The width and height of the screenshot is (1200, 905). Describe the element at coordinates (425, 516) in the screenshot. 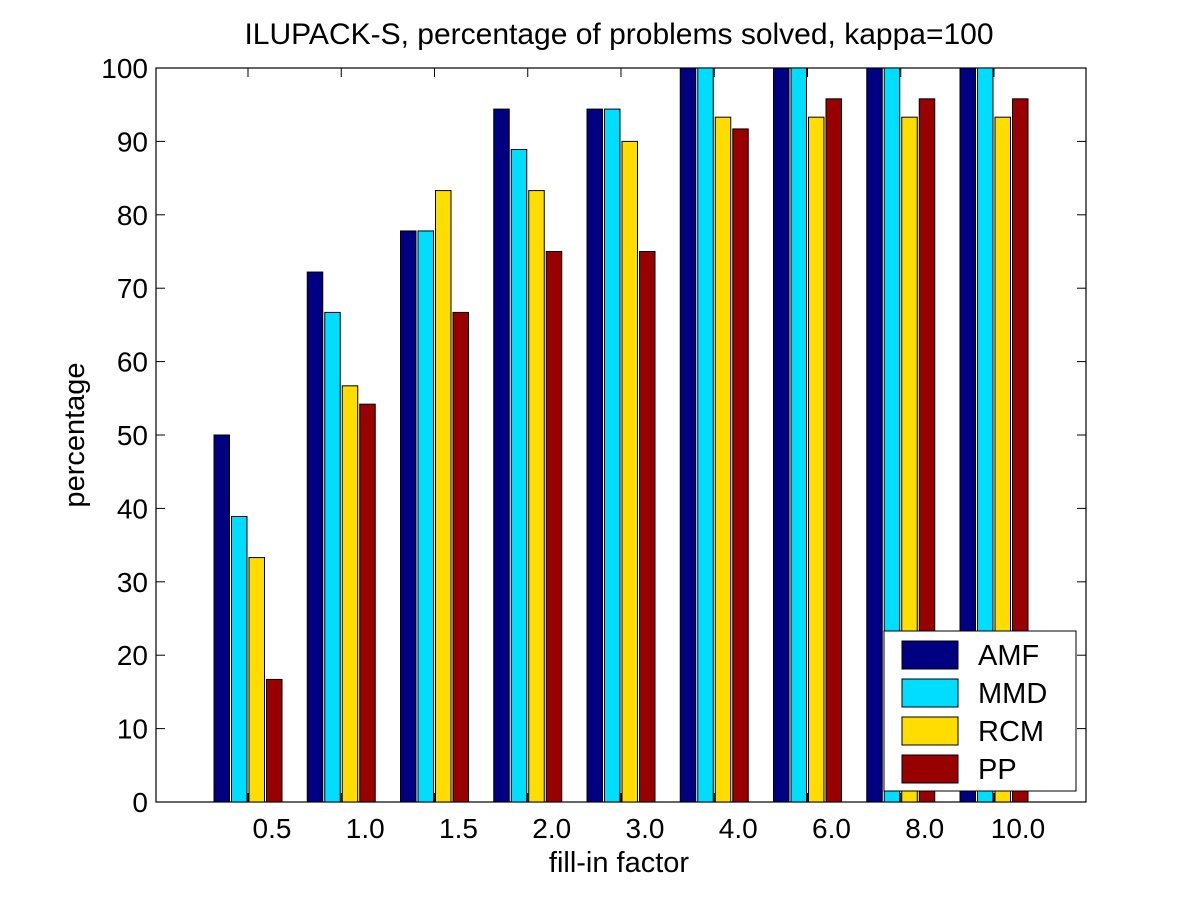

I see `bar-mmd-1.5` at that location.